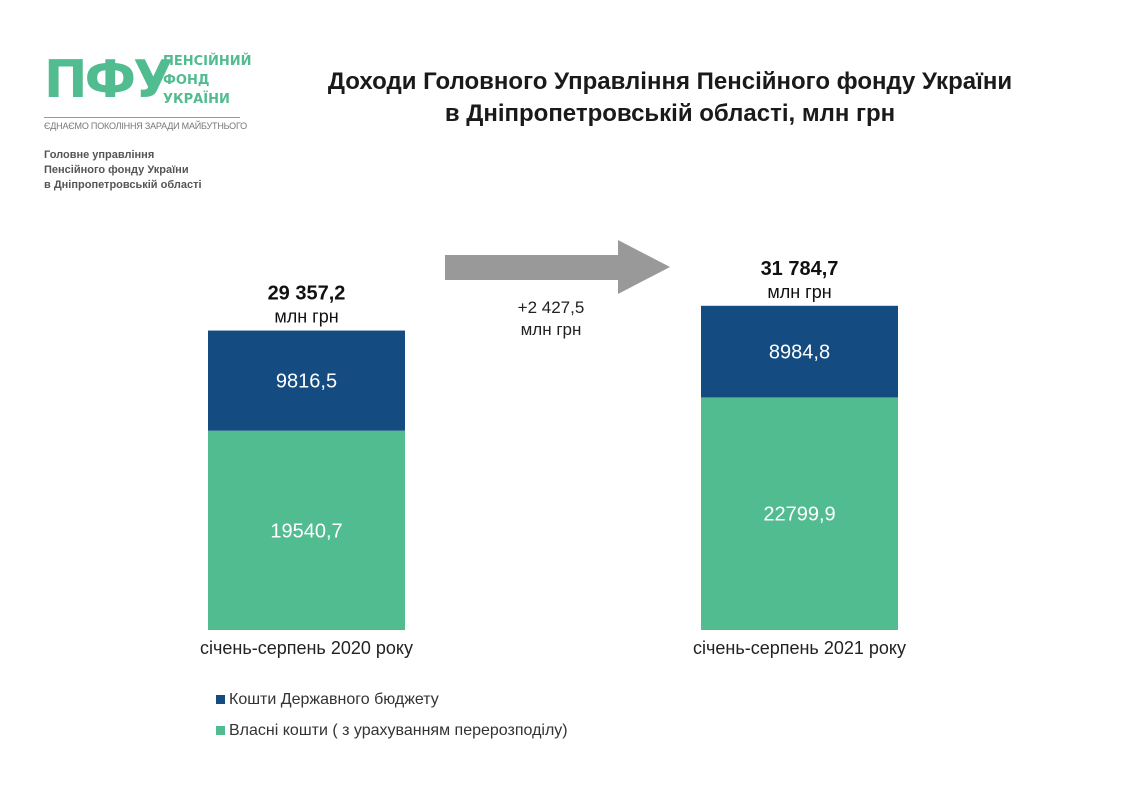 The image size is (1123, 794). I want to click on legend-swatch-own, so click(220, 730).